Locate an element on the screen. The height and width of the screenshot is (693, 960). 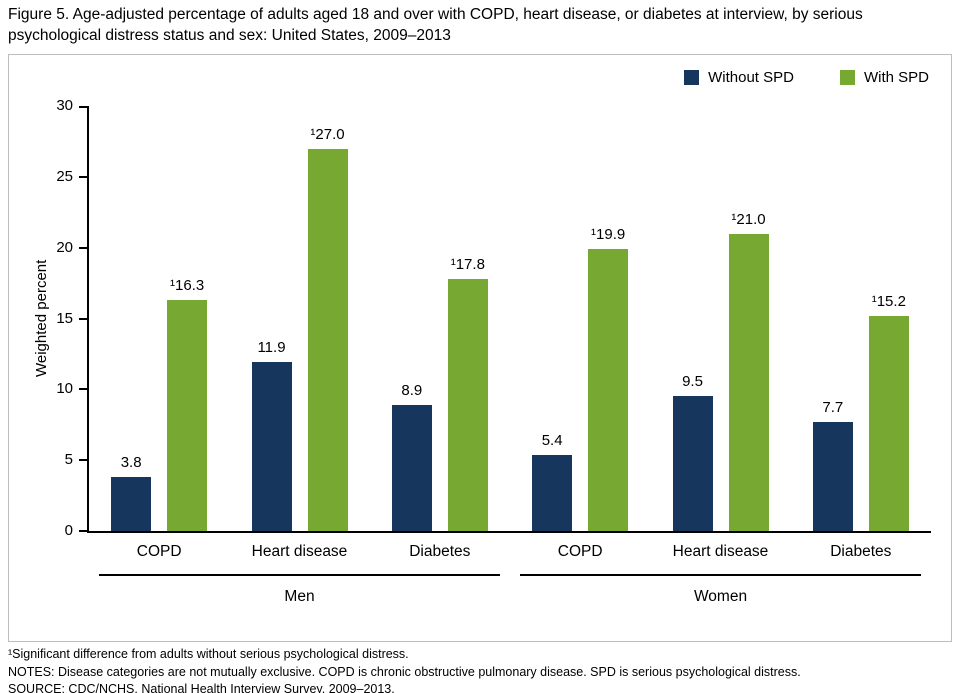
bar-with-spd-women-copd is located at coordinates (608, 390).